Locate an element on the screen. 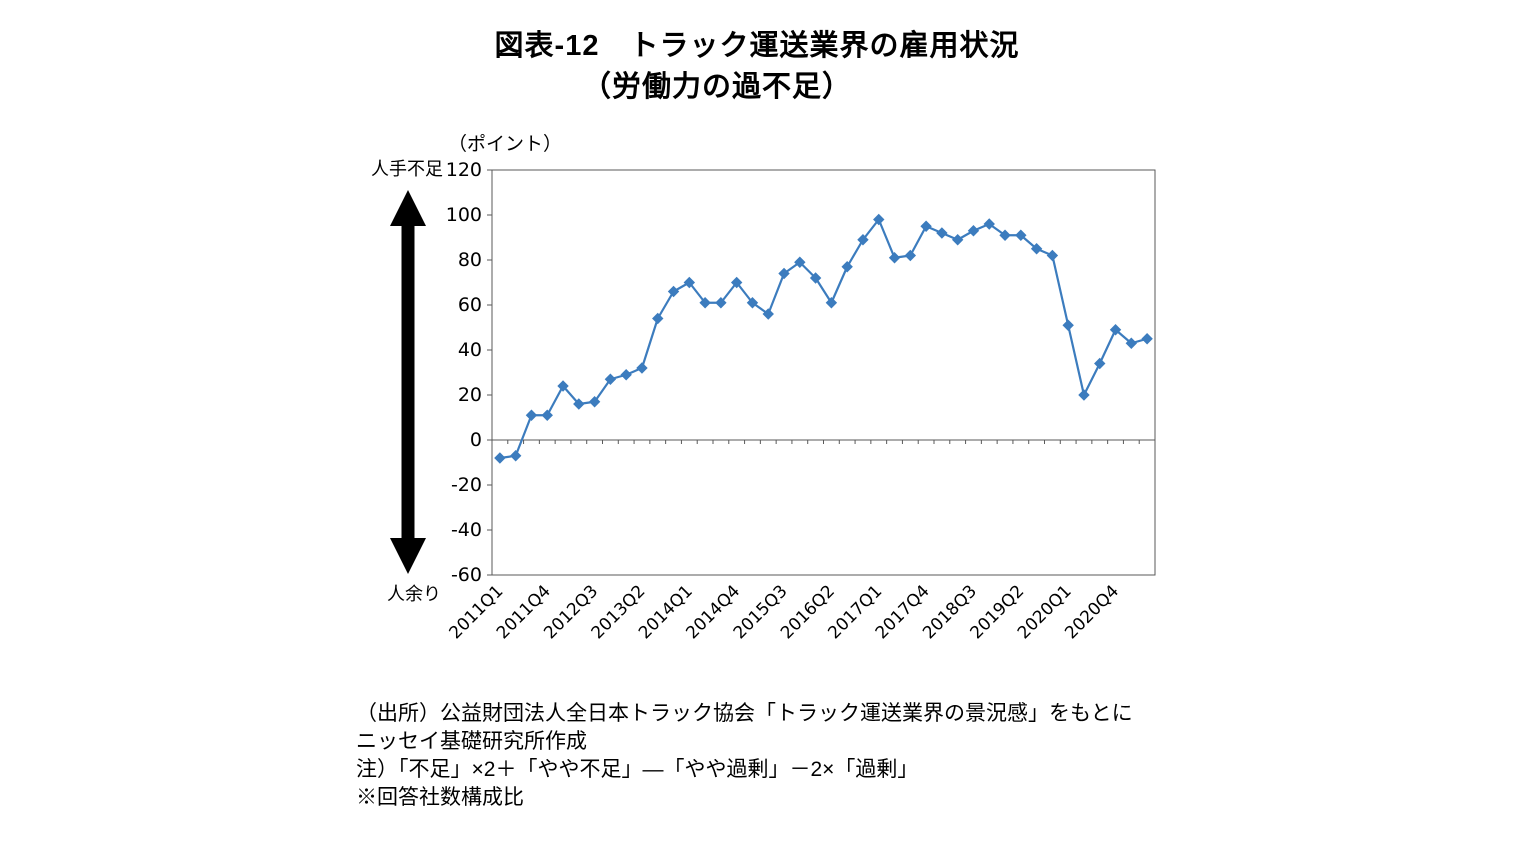  y-axis-label: 100 is located at coordinates (464, 215).